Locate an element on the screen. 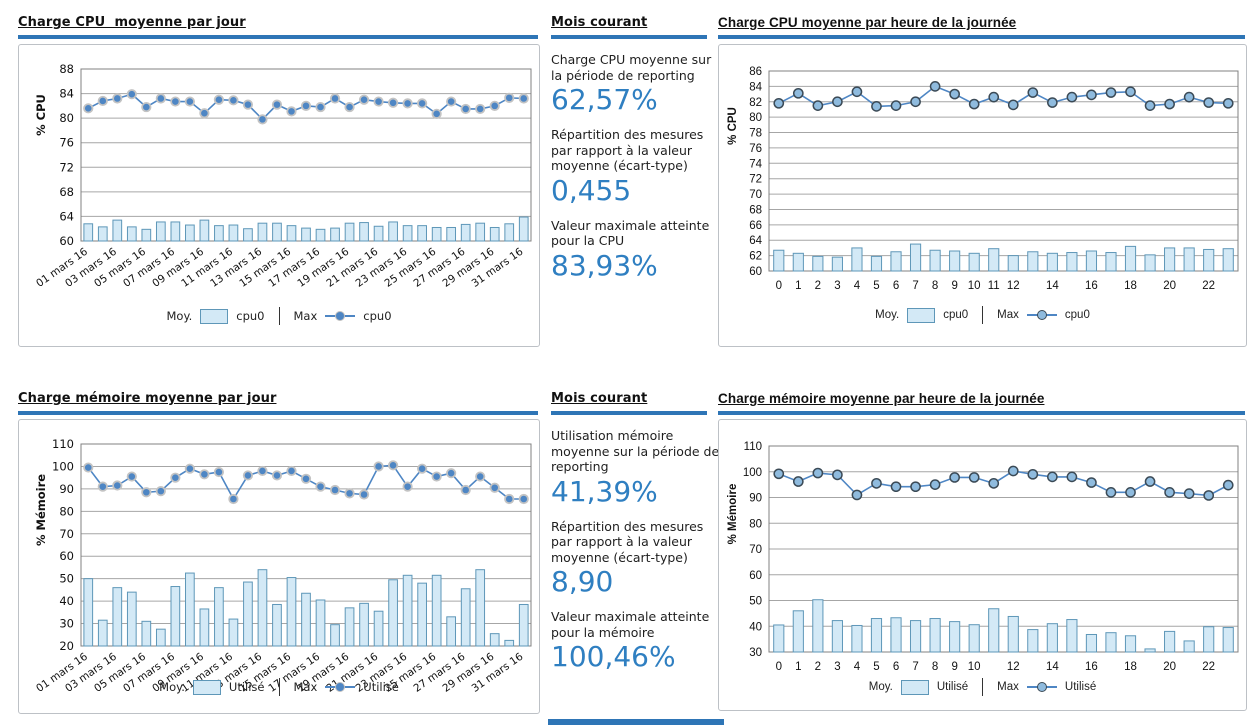 The width and height of the screenshot is (1255, 725). legend-bar-swatch is located at coordinates (921, 315).